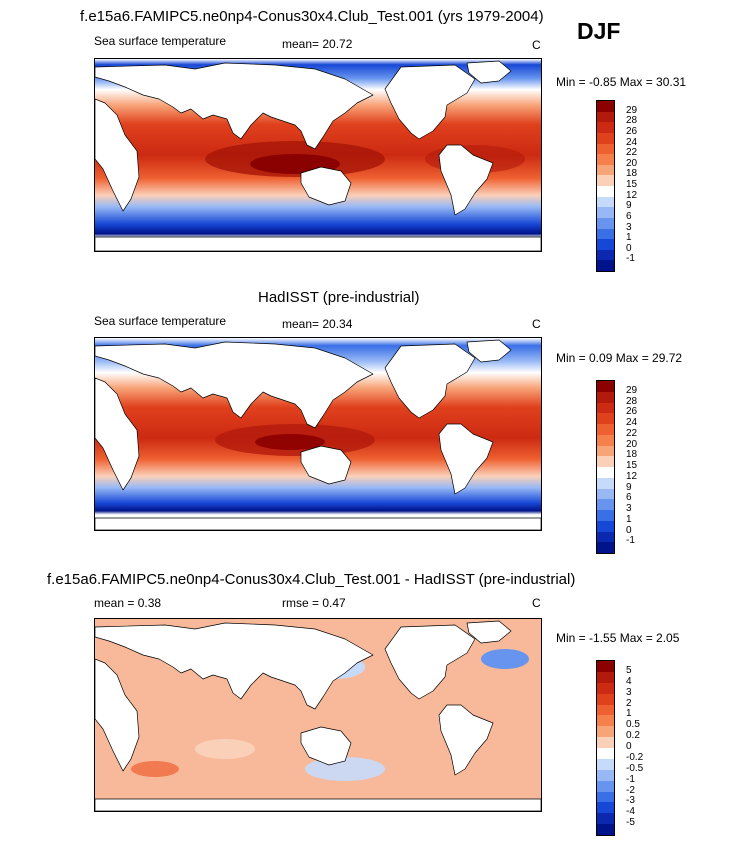 The image size is (733, 845). I want to click on panel-diff-rmse: rmse = 0.47, so click(314, 603).